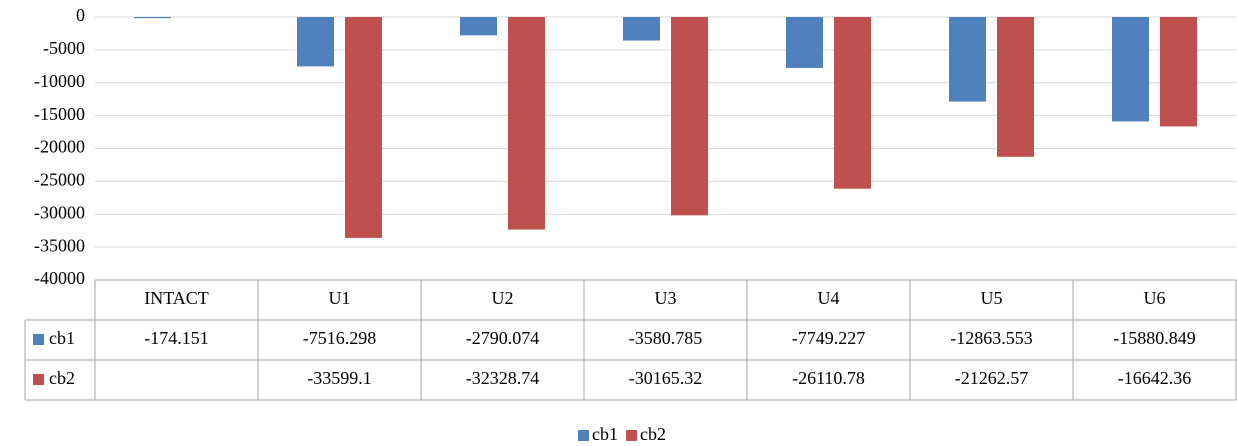 The height and width of the screenshot is (446, 1237). What do you see at coordinates (503, 338) in the screenshot?
I see `table-value: -2790.074` at bounding box center [503, 338].